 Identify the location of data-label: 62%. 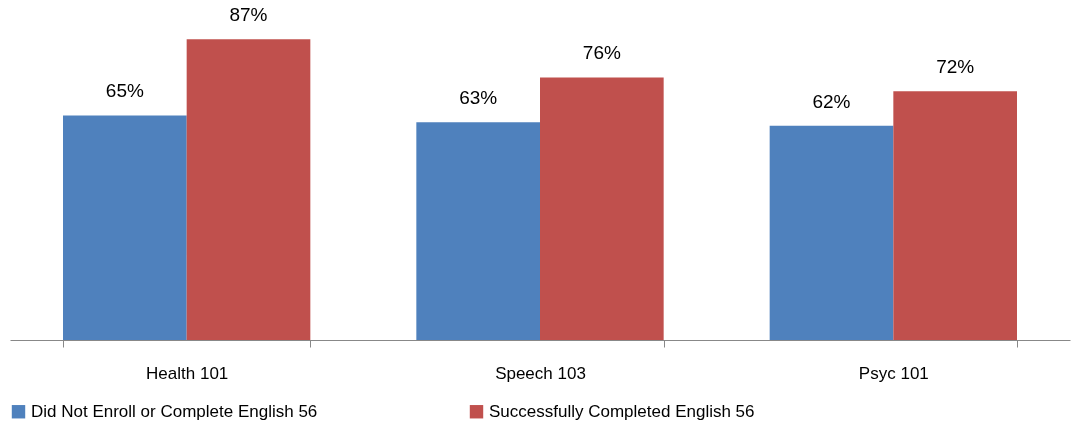
(831, 101).